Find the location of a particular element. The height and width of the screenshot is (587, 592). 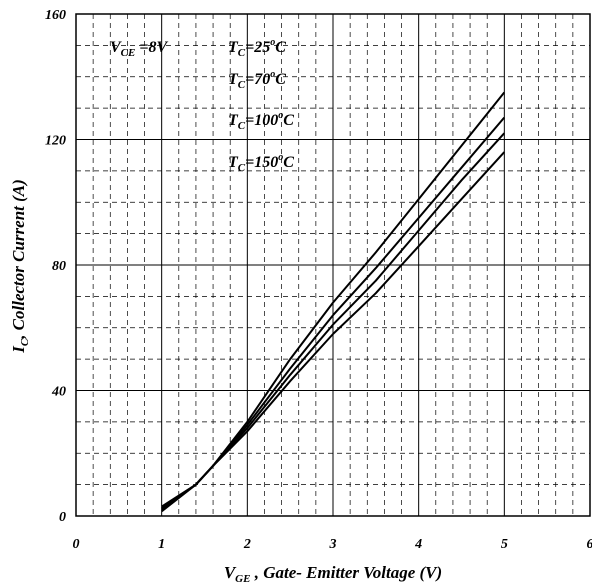

x-tick-label: 3 is located at coordinates (333, 544).